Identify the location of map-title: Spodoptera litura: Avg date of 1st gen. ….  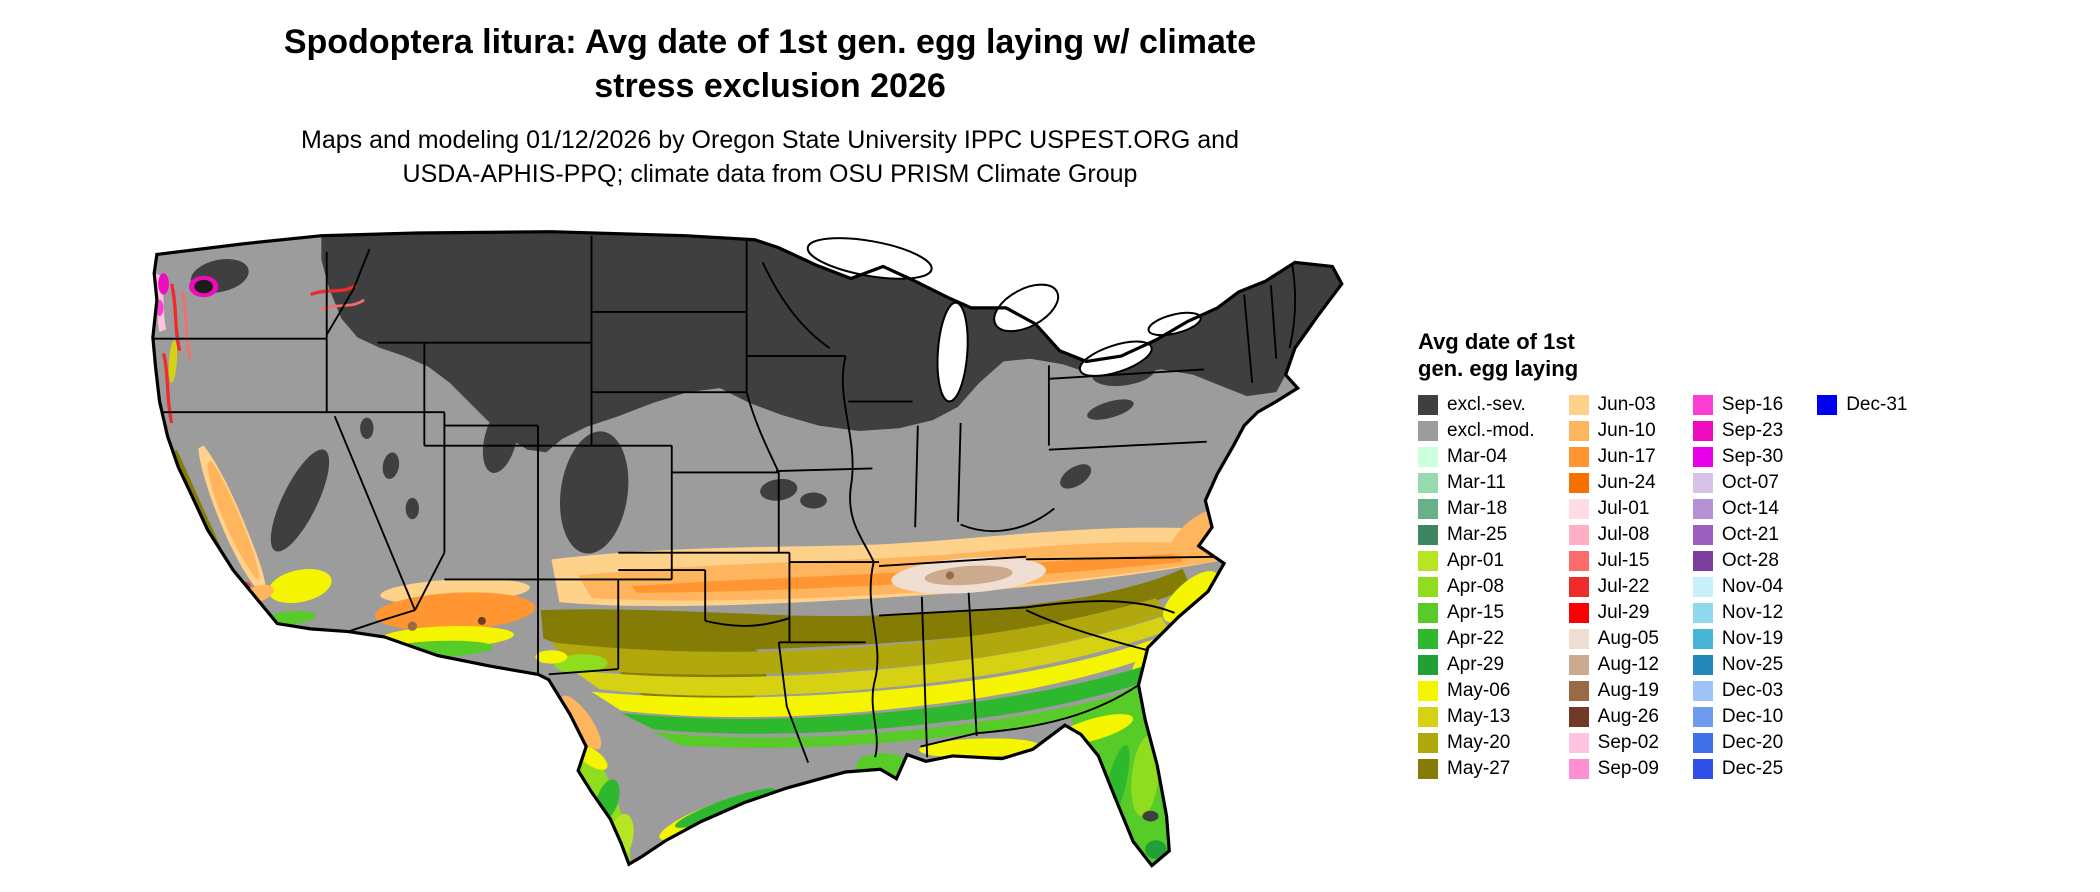
(770, 64).